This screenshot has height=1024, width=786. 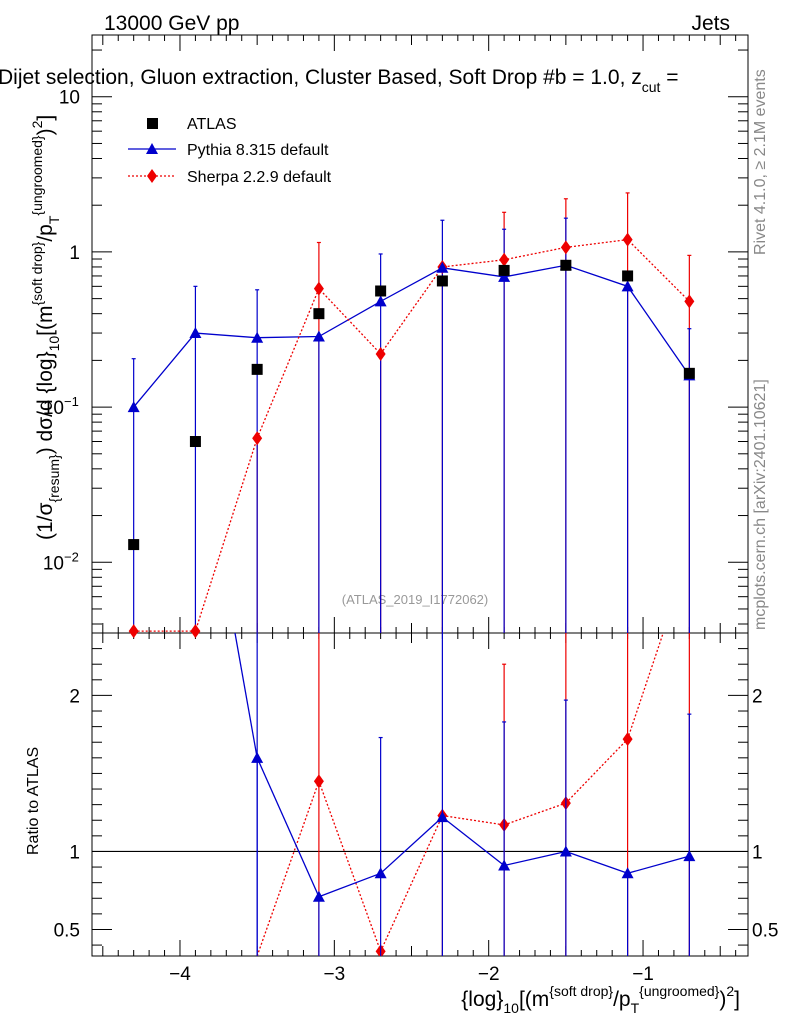 I want to click on analysis-watermark: (ATLAS_2019_I1772062), so click(x=415, y=599).